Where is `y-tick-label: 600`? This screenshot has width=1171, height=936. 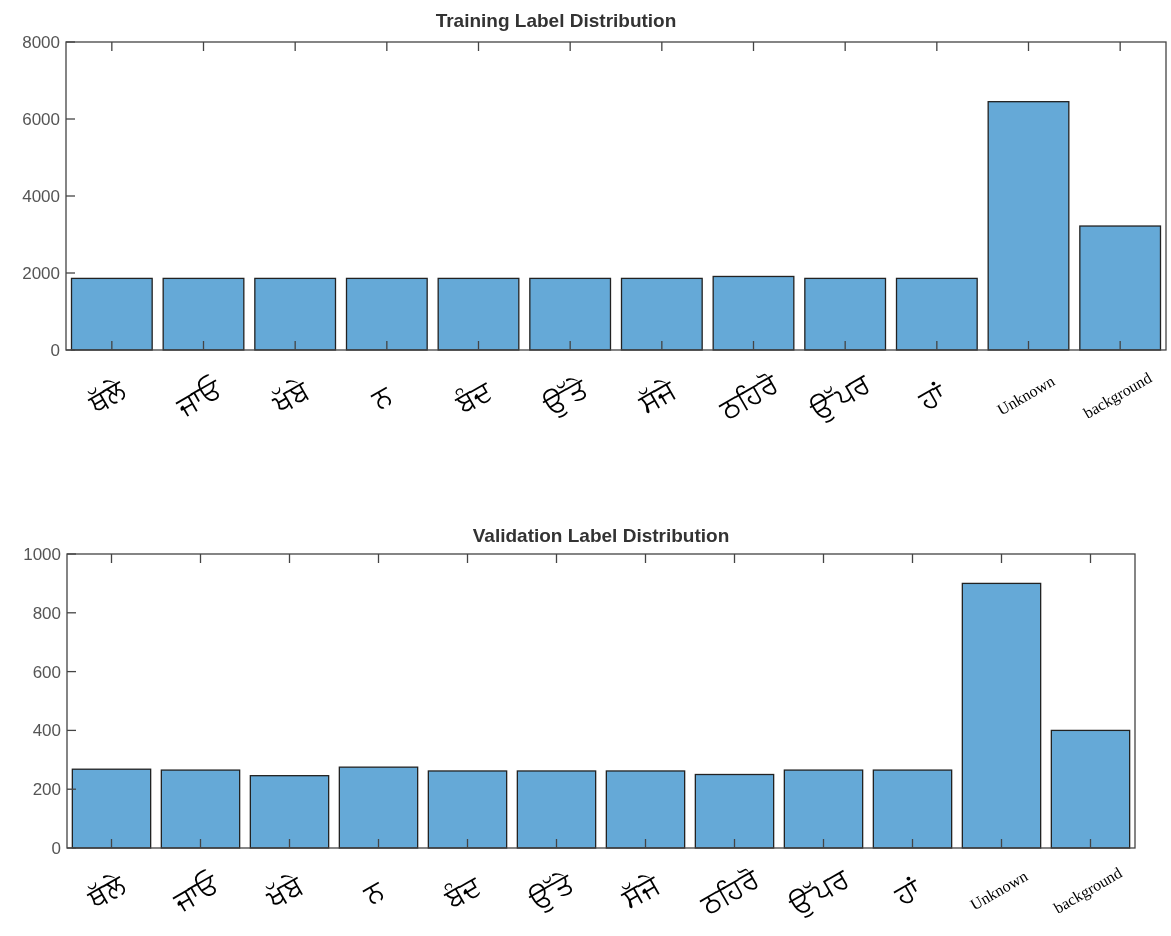 y-tick-label: 600 is located at coordinates (46, 672).